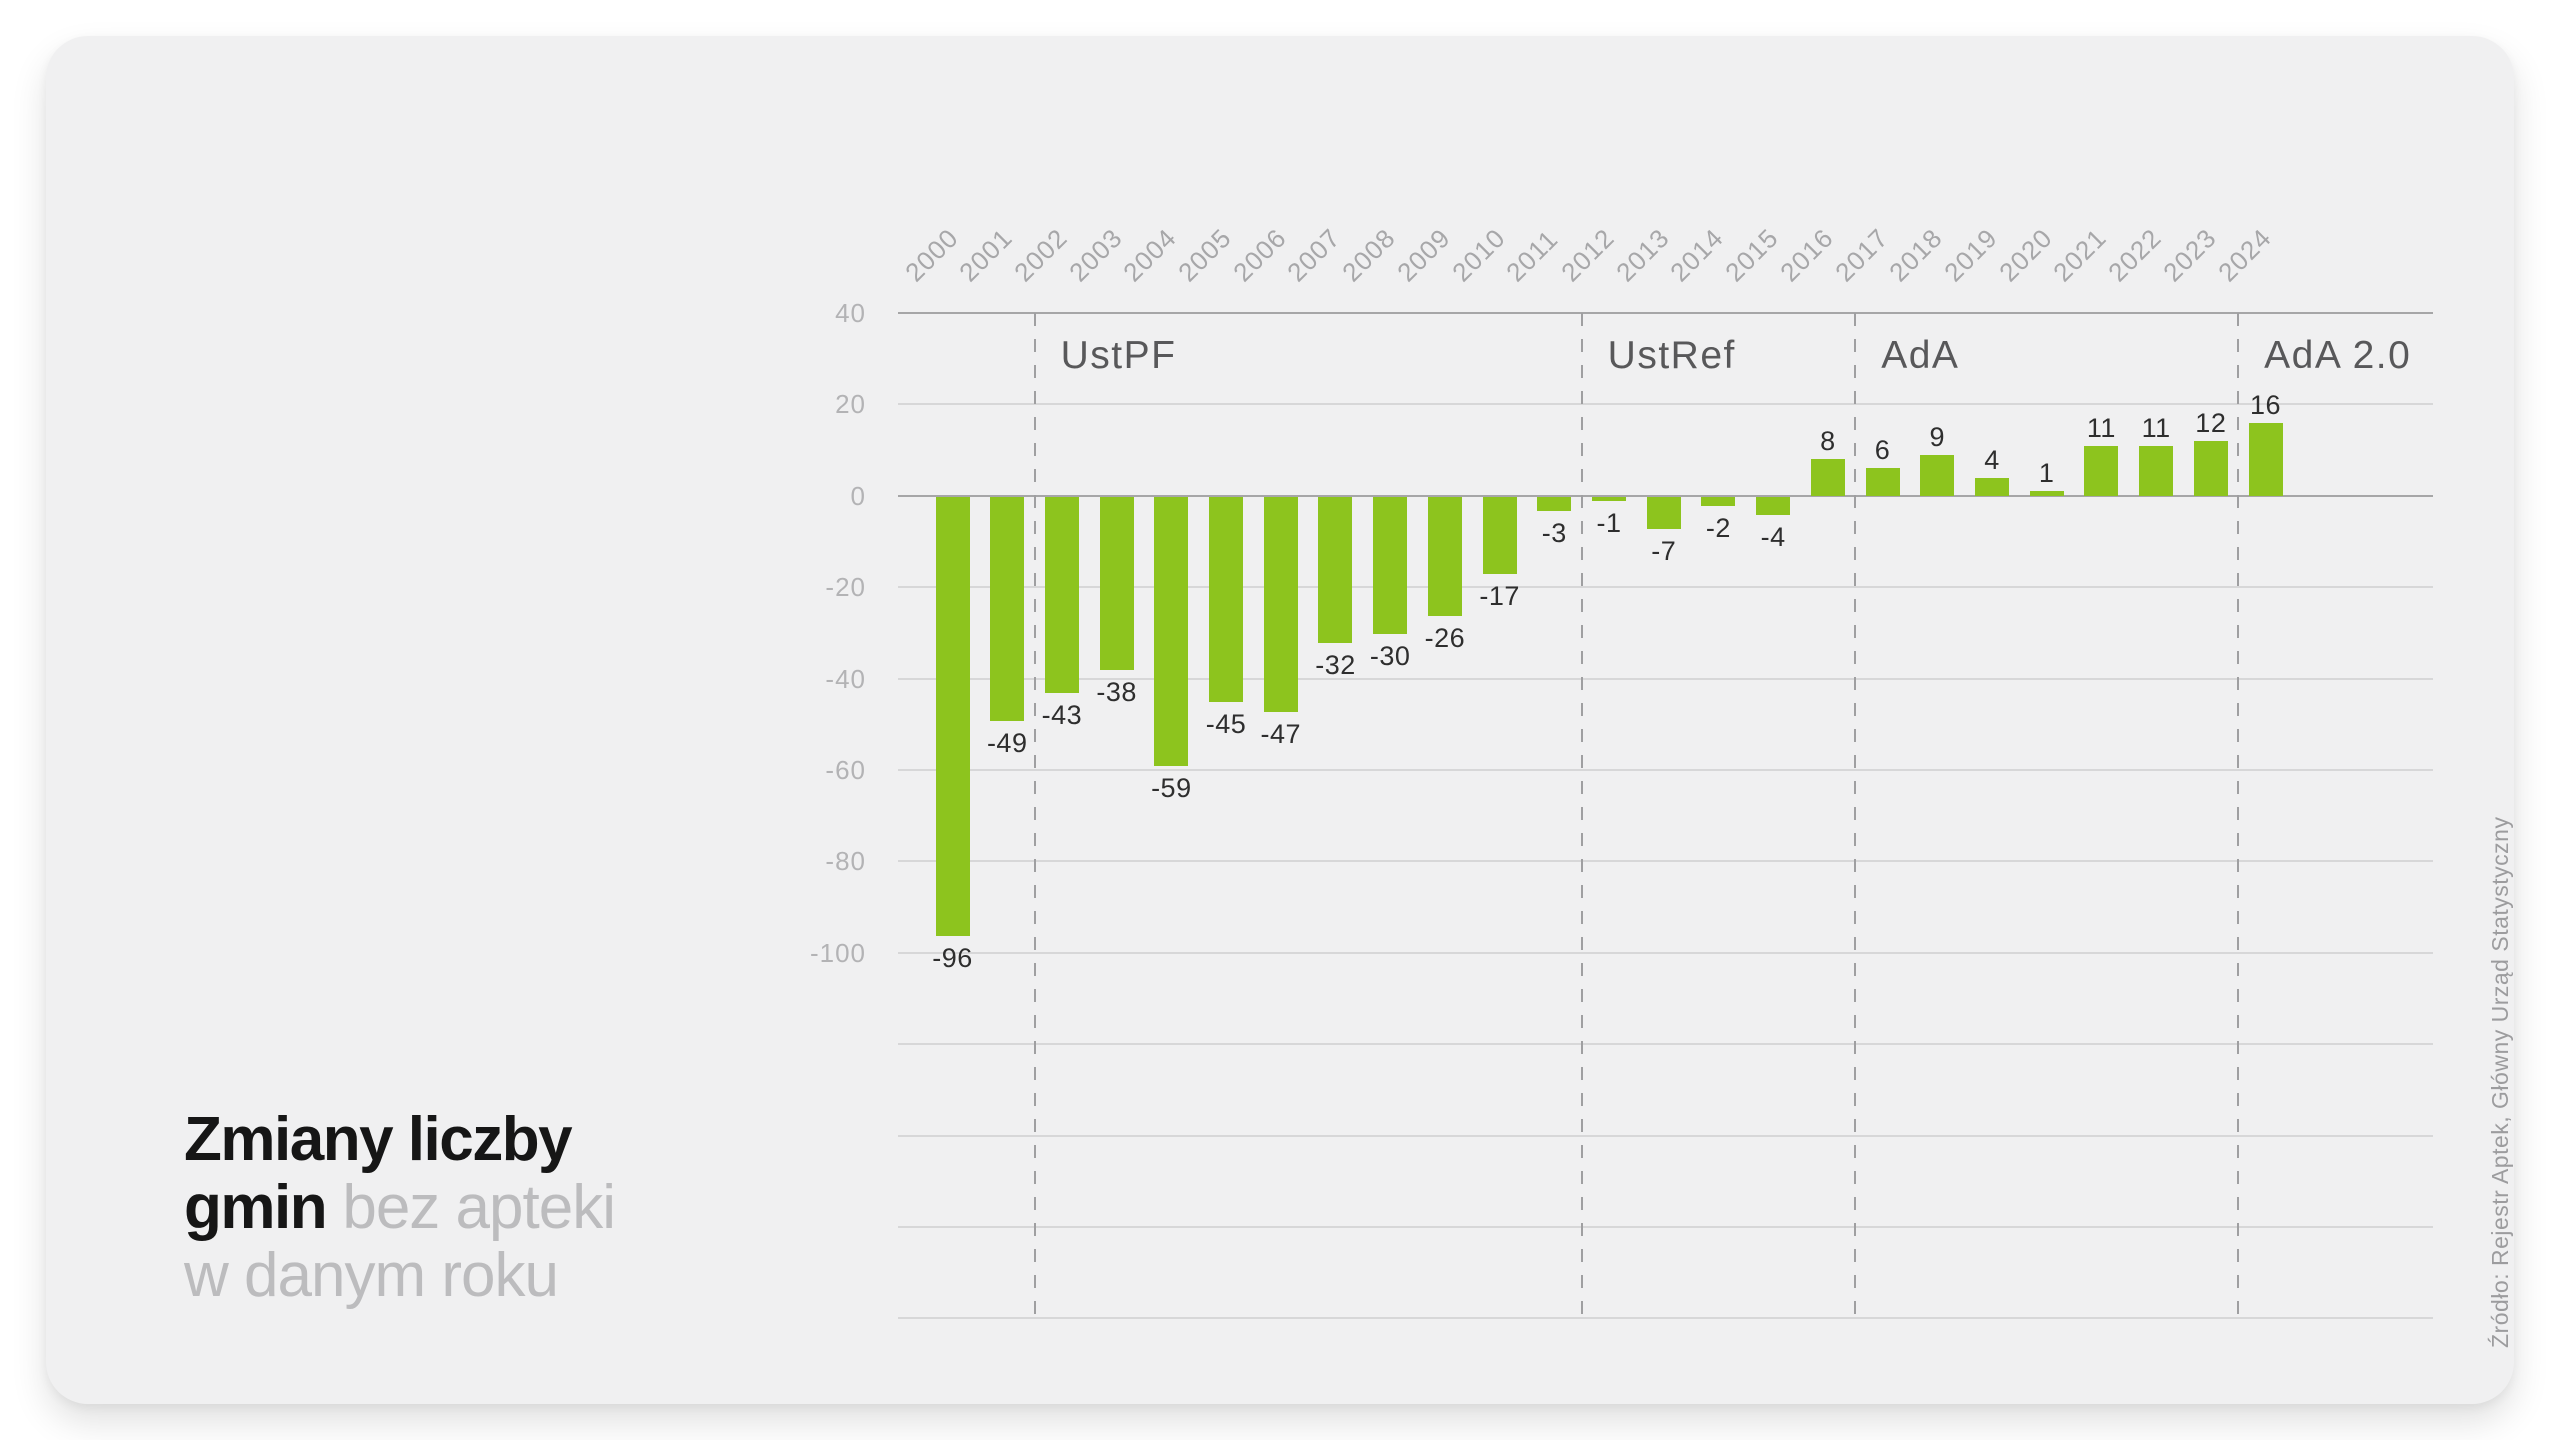  Describe the element at coordinates (1499, 535) in the screenshot. I see `bar-2010` at that location.